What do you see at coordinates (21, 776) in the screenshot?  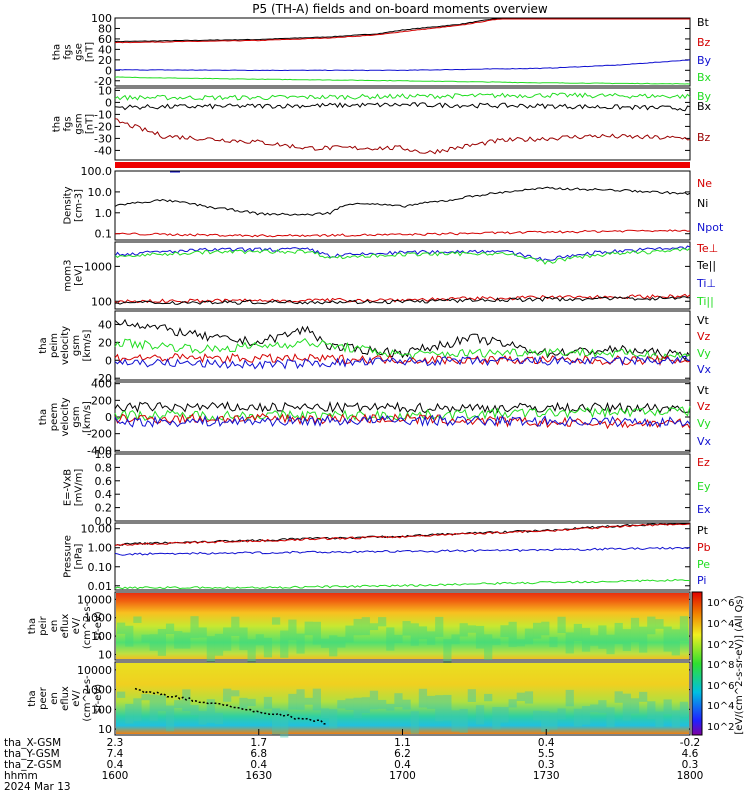 I see `x-row-label: hhmm` at bounding box center [21, 776].